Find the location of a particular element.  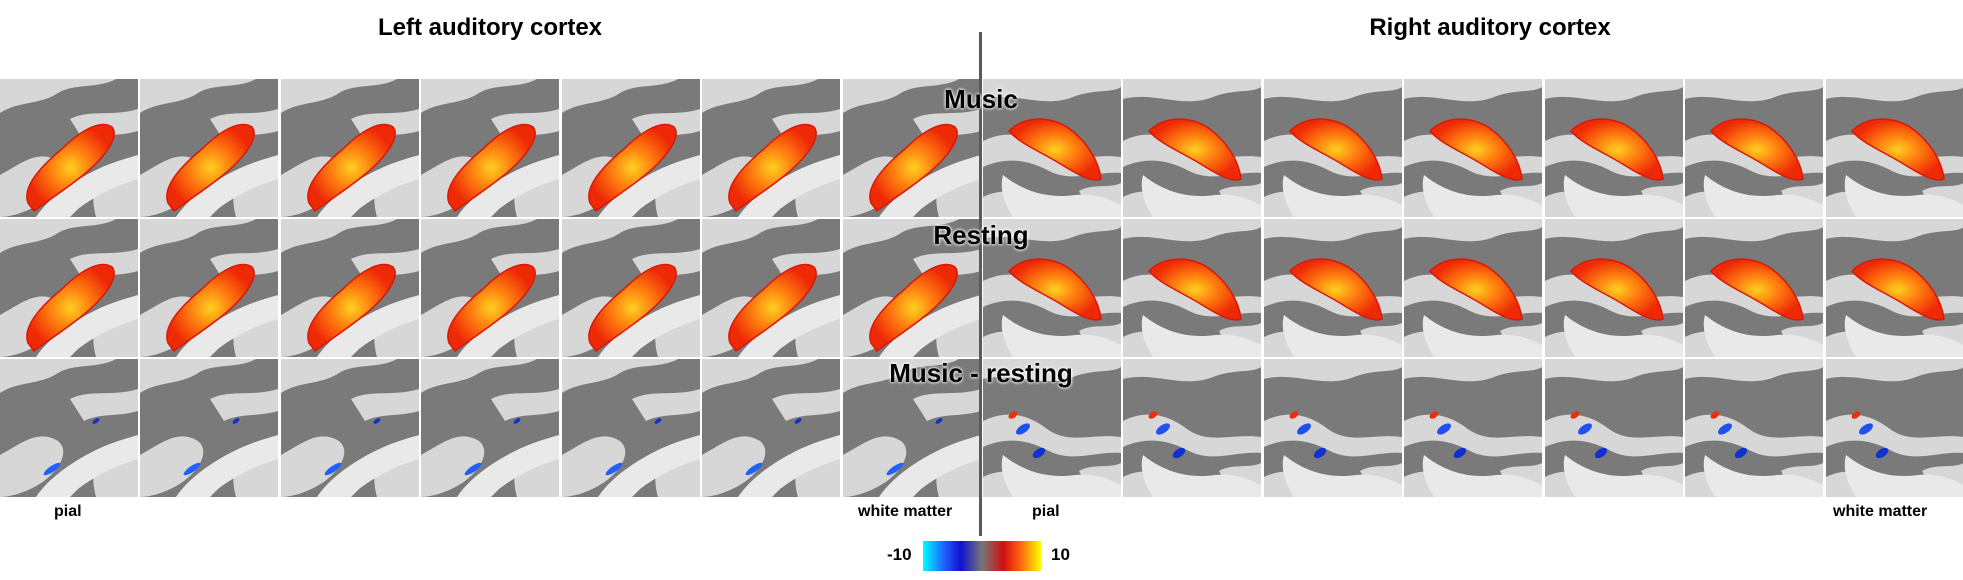

row-label-music: Music is located at coordinates (981, 99).